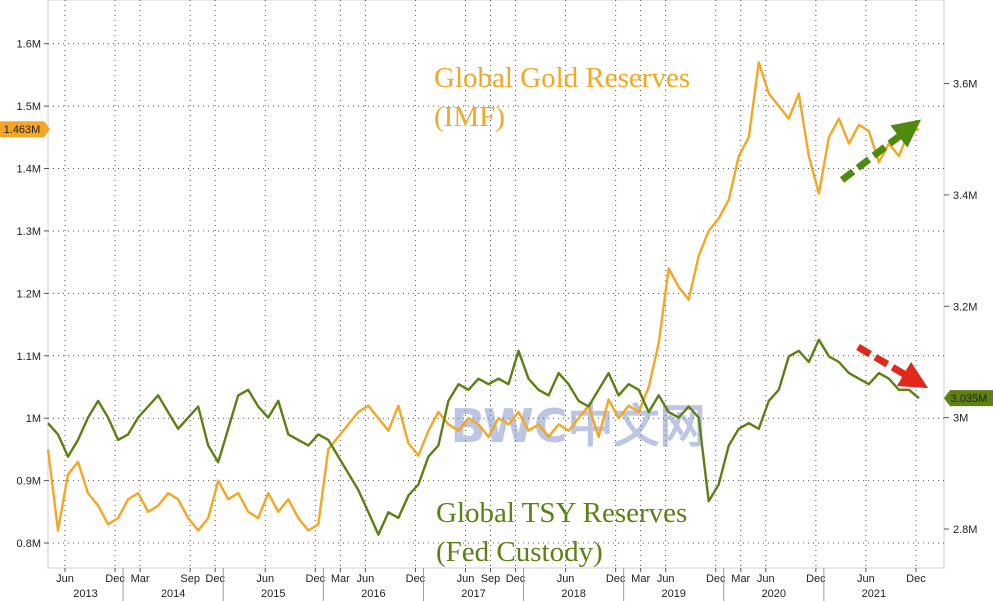  What do you see at coordinates (774, 594) in the screenshot?
I see `year-label: 2020` at bounding box center [774, 594].